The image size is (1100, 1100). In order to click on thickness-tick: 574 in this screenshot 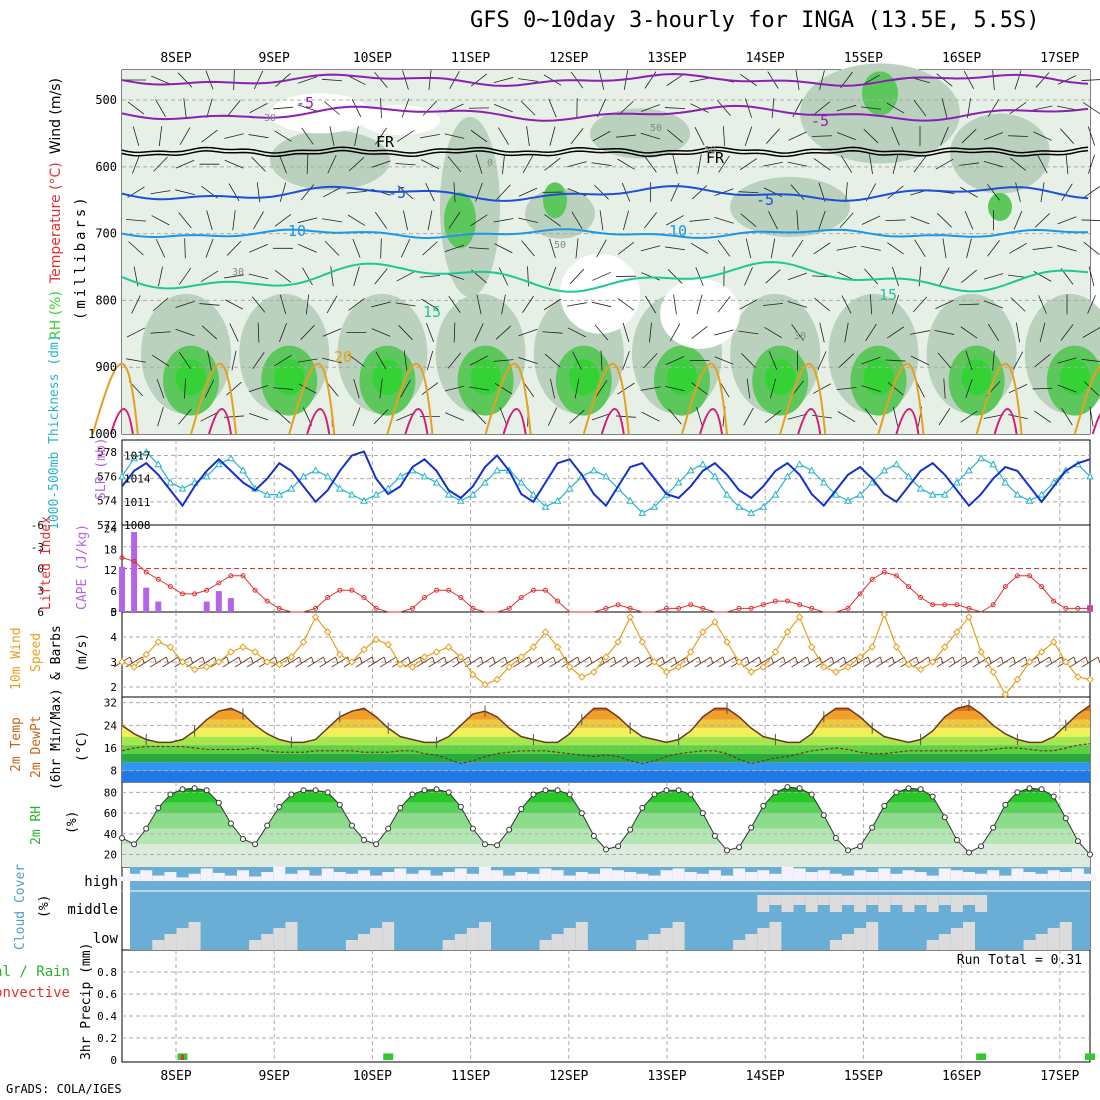, I will do `click(107, 501)`.